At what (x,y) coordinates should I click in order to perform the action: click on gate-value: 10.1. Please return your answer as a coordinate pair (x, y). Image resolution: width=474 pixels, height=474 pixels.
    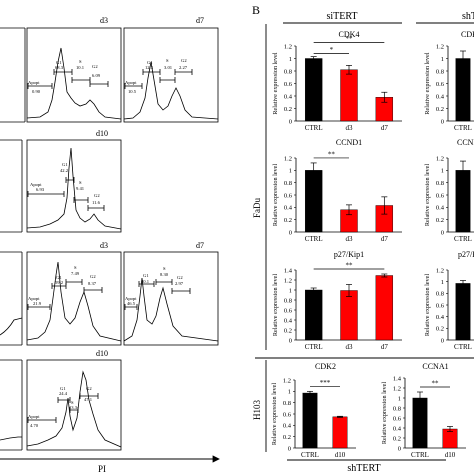
    Looking at the image, I should click on (80, 67).